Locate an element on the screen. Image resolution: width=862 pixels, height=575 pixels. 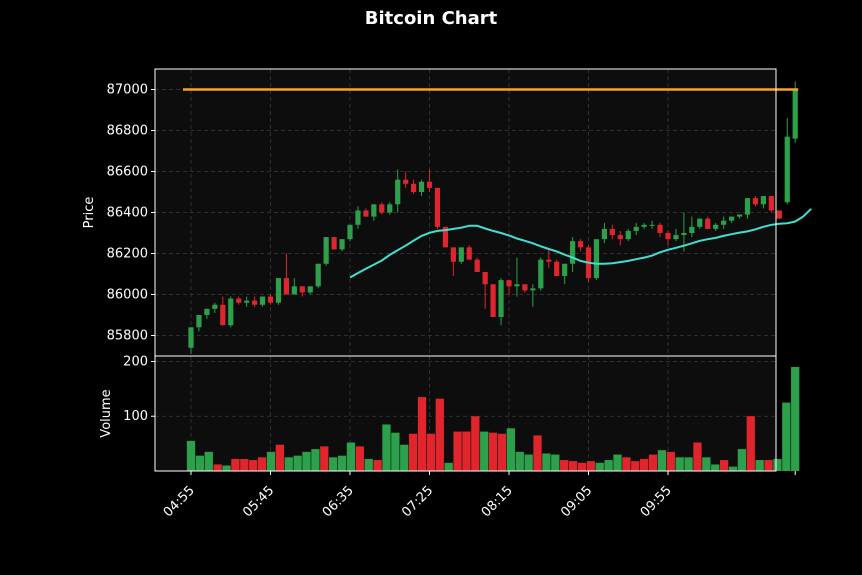
moving-average-line is located at coordinates (580, 243).